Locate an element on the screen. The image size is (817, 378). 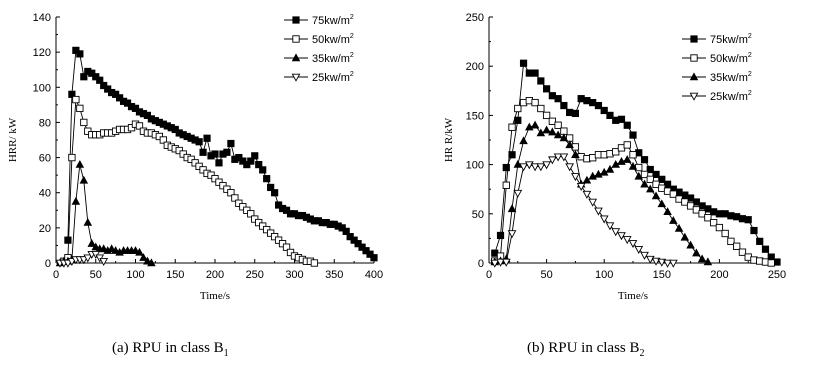
chart-a-y-tick-label: 140 is located at coordinates (42, 18).